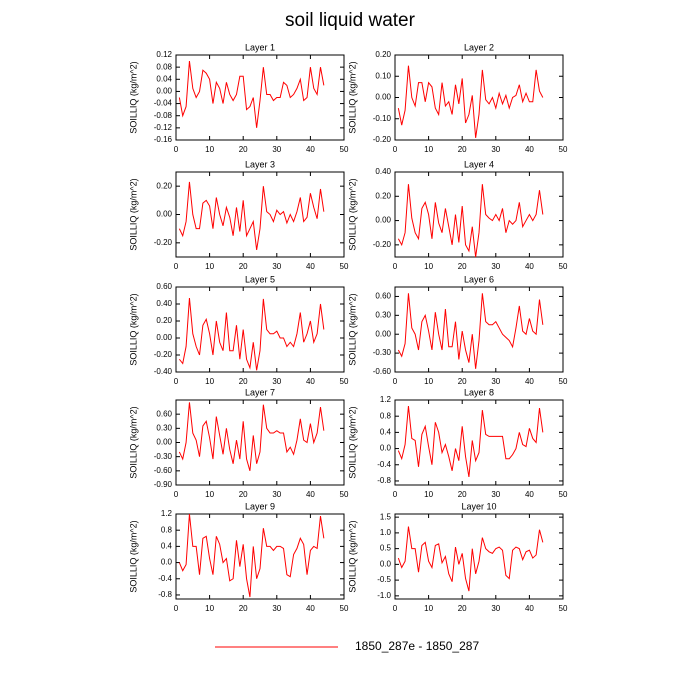  I want to click on panel-title: Layer 1, so click(260, 47).